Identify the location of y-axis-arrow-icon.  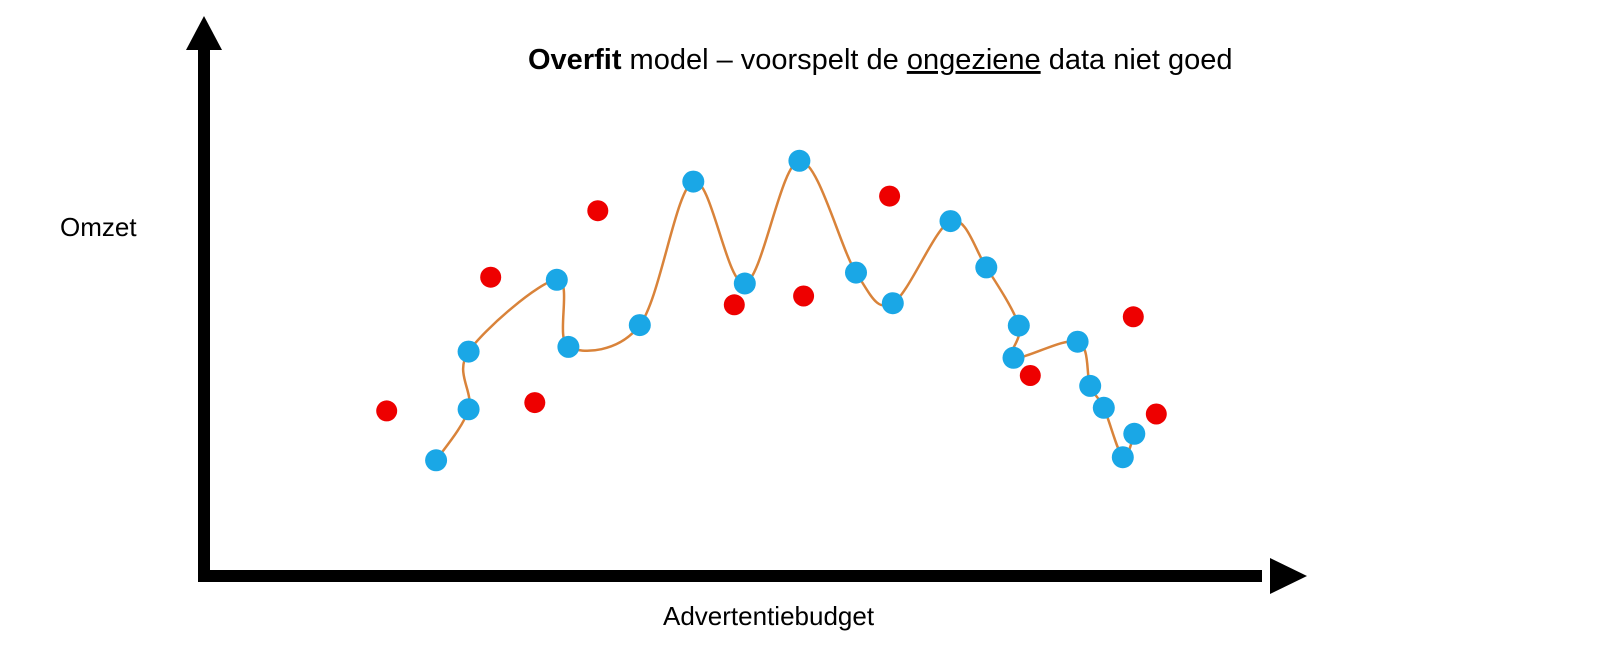
(204, 33).